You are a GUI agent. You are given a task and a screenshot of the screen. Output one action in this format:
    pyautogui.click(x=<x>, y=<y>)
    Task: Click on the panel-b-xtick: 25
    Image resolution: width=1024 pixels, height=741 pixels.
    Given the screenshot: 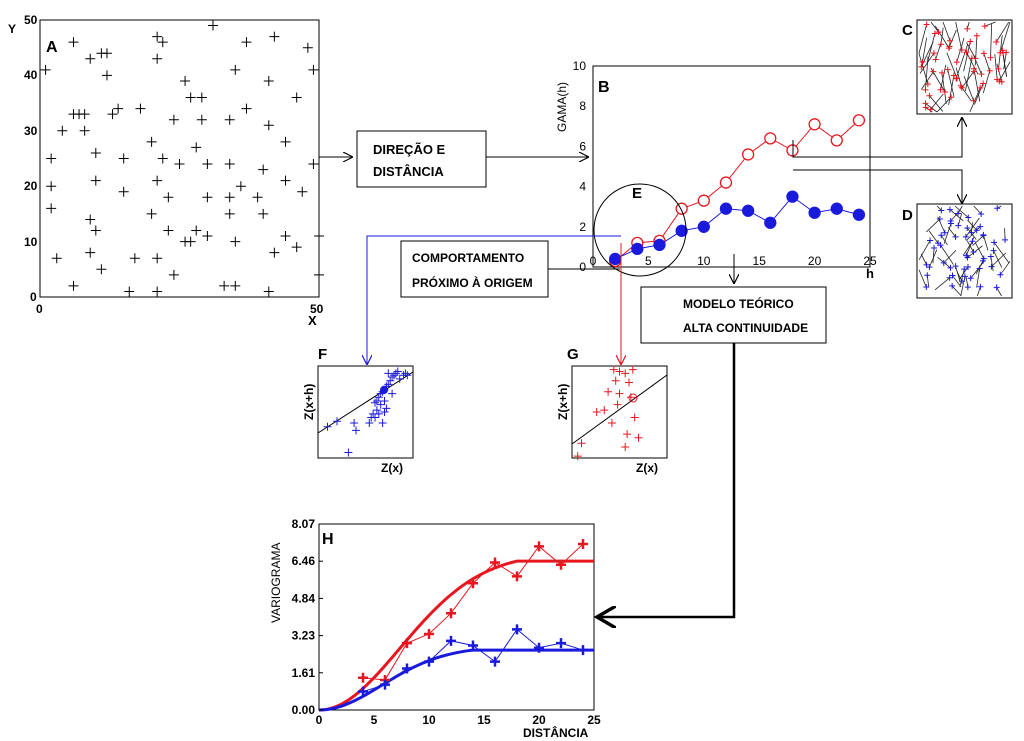 What is the action you would take?
    pyautogui.click(x=870, y=261)
    